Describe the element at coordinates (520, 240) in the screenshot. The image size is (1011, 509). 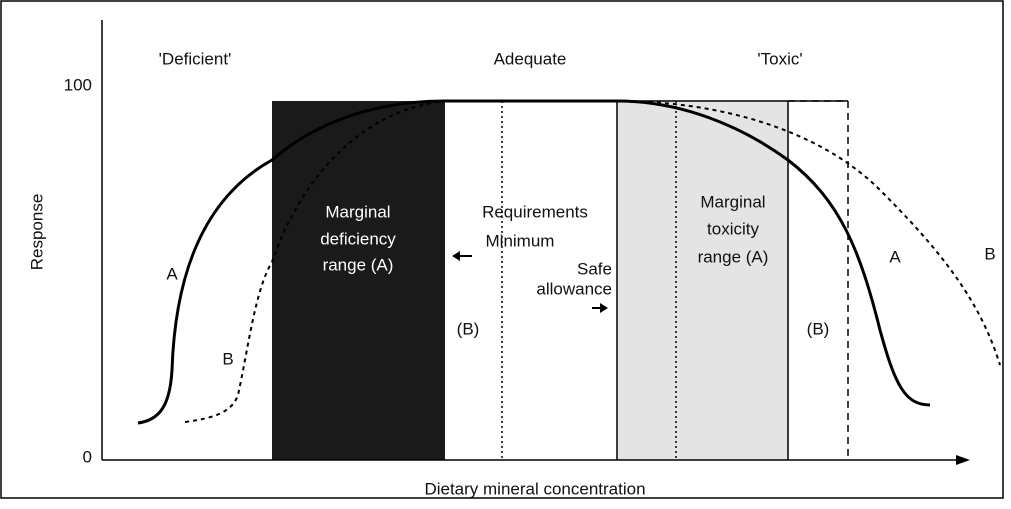
I see `minimum-label: Minimum` at that location.